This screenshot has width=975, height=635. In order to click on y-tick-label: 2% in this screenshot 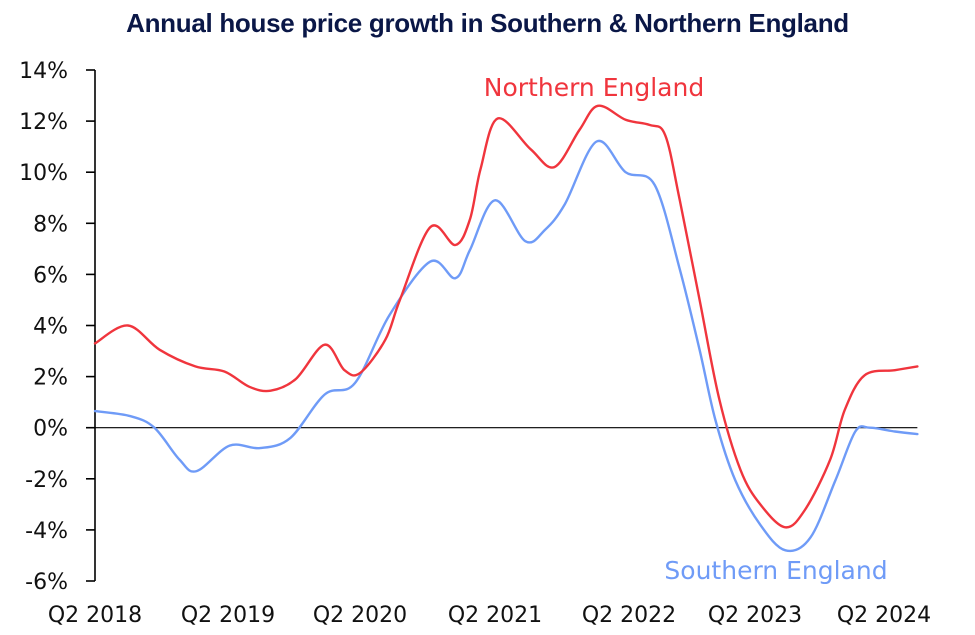, I will do `click(50, 378)`.